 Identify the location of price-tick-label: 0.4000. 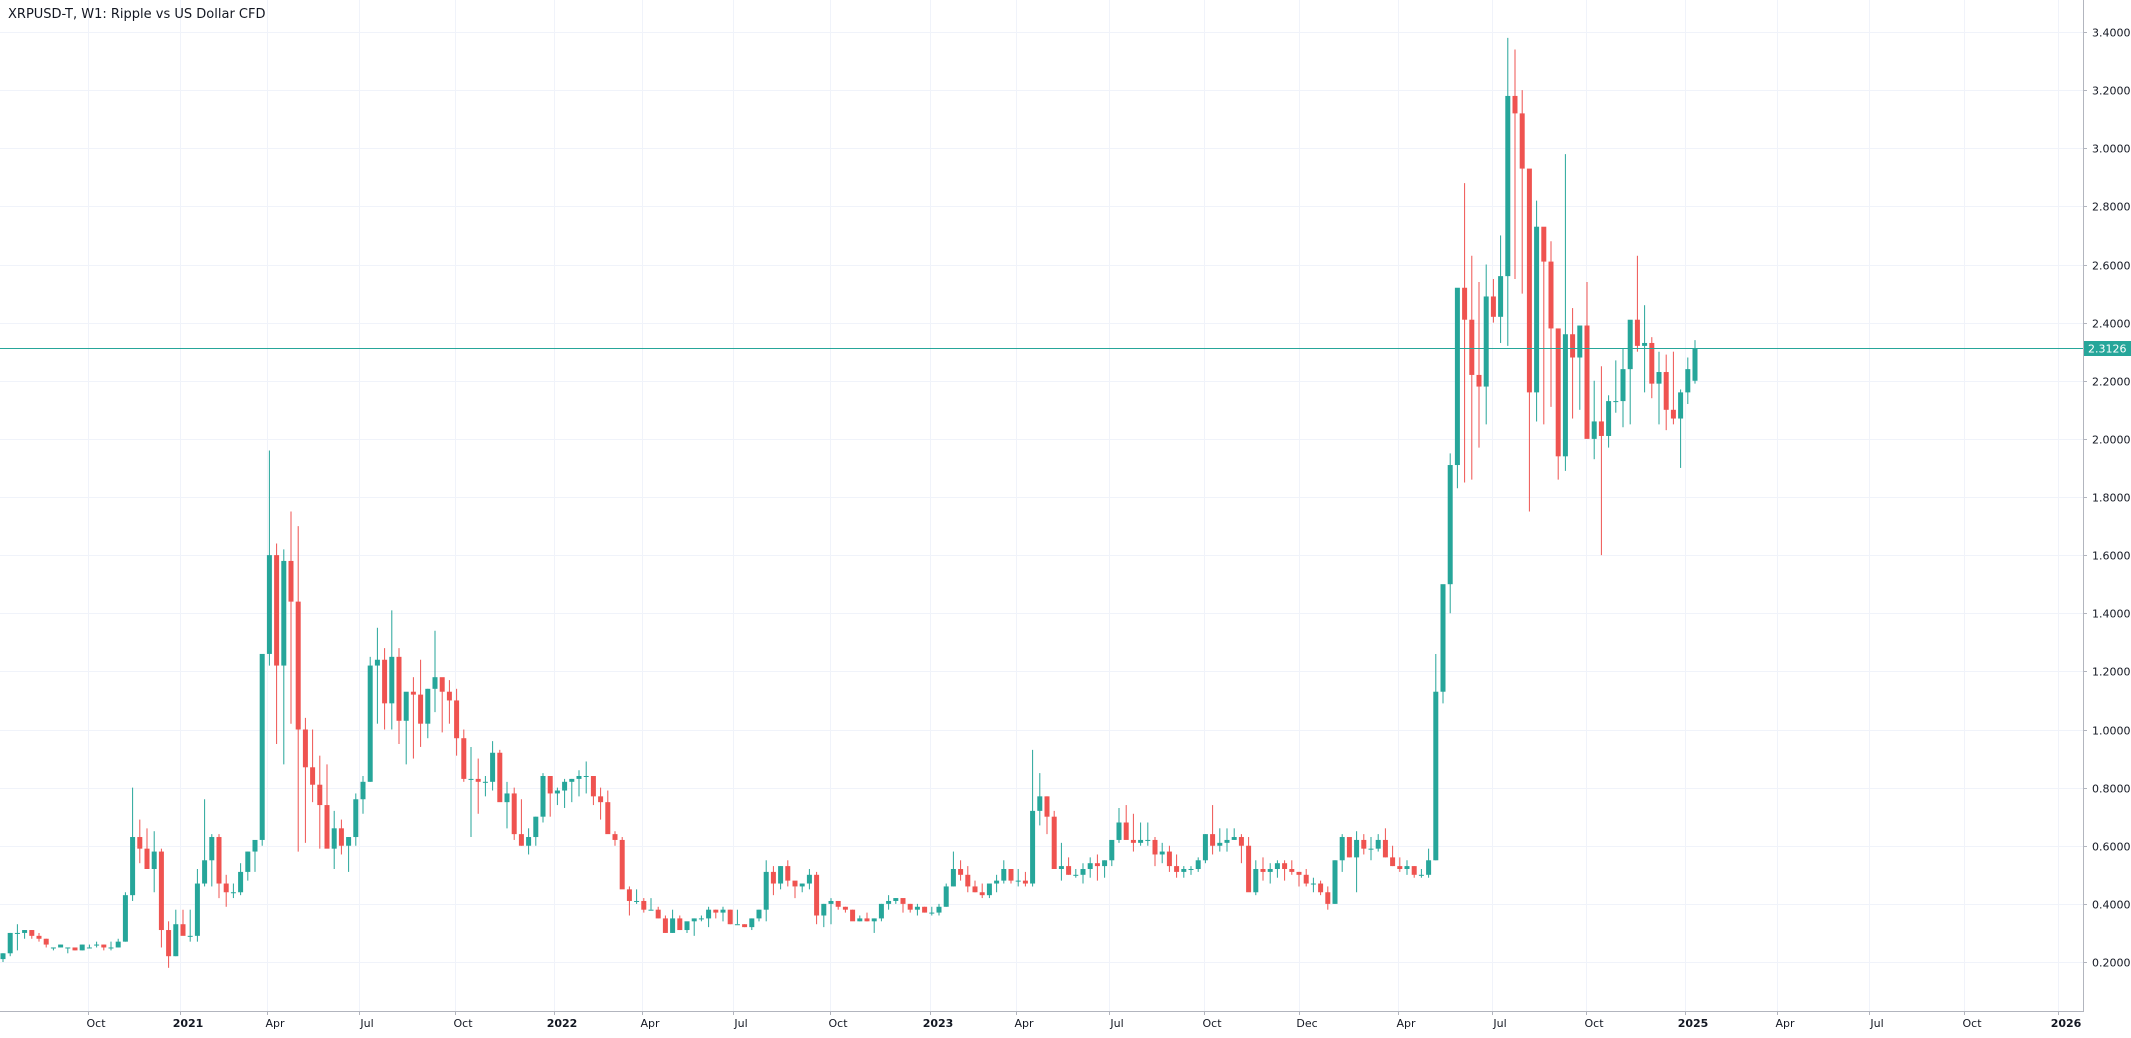
(2111, 905).